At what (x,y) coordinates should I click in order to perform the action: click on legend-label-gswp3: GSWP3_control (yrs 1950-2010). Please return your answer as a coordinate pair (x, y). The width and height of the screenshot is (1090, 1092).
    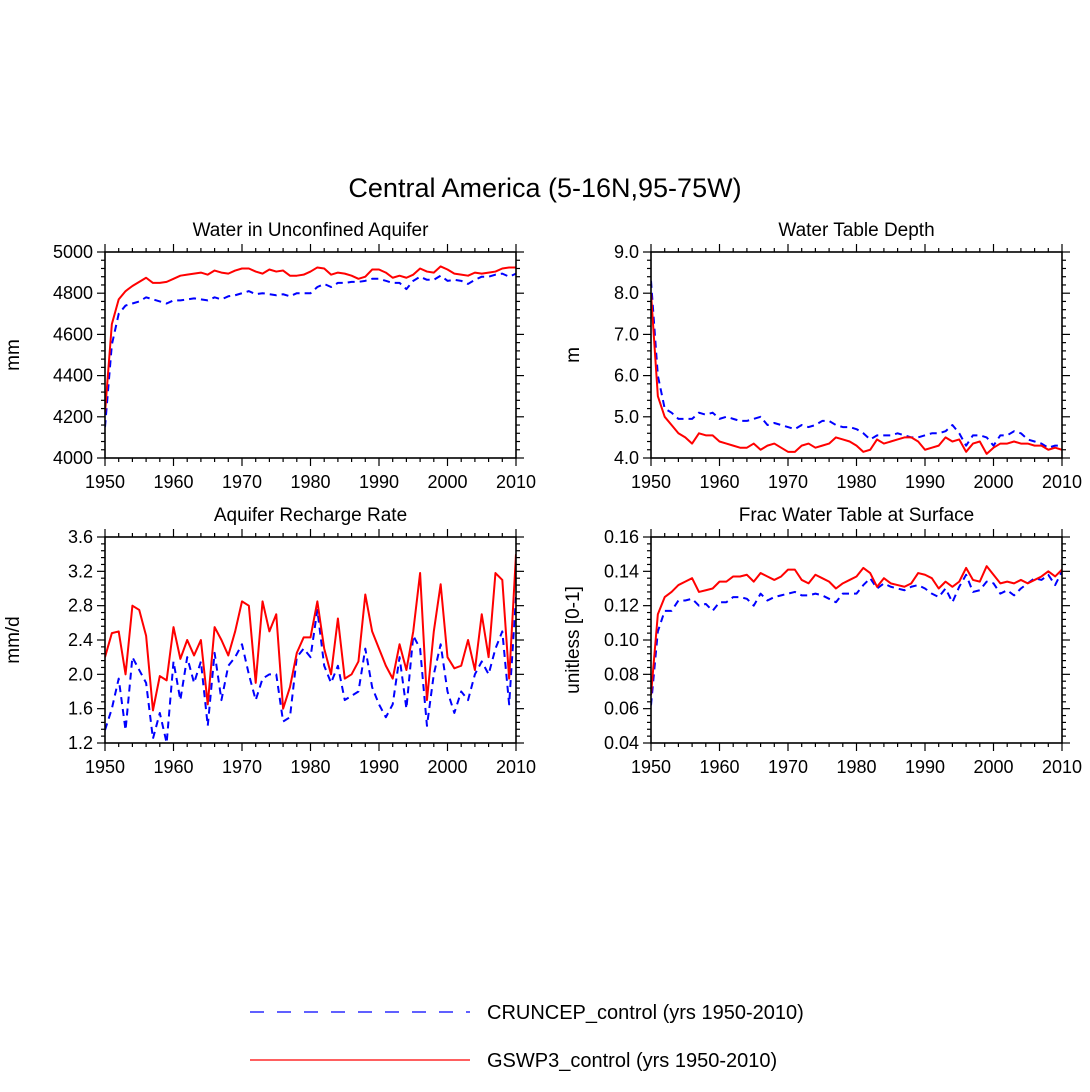
    Looking at the image, I should click on (632, 1061).